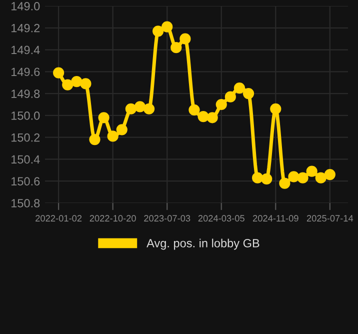 This screenshot has width=358, height=334. What do you see at coordinates (221, 218) in the screenshot?
I see `x-tick-label: 2024-03-05` at bounding box center [221, 218].